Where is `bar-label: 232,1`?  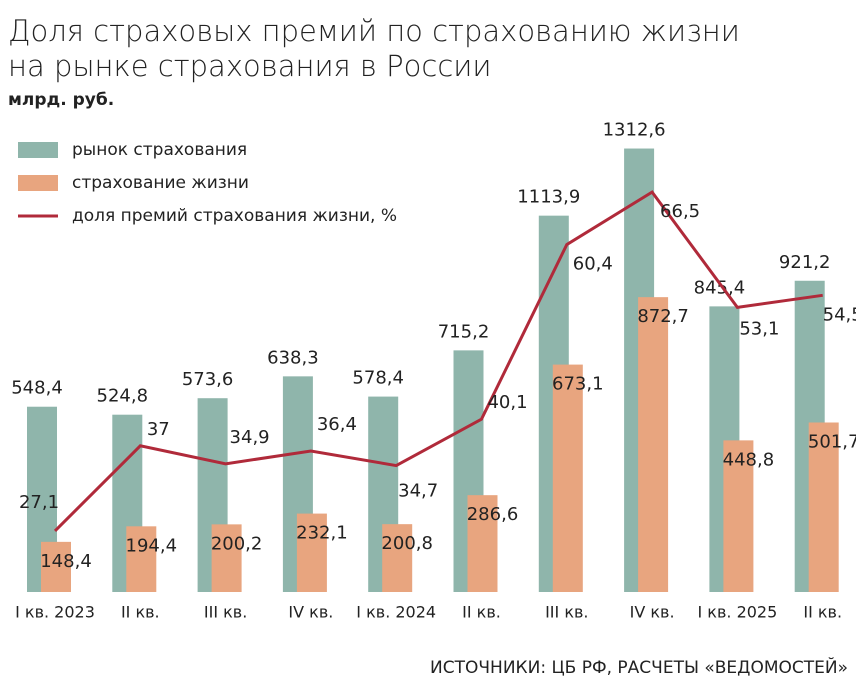
bar-label: 232,1 is located at coordinates (322, 533).